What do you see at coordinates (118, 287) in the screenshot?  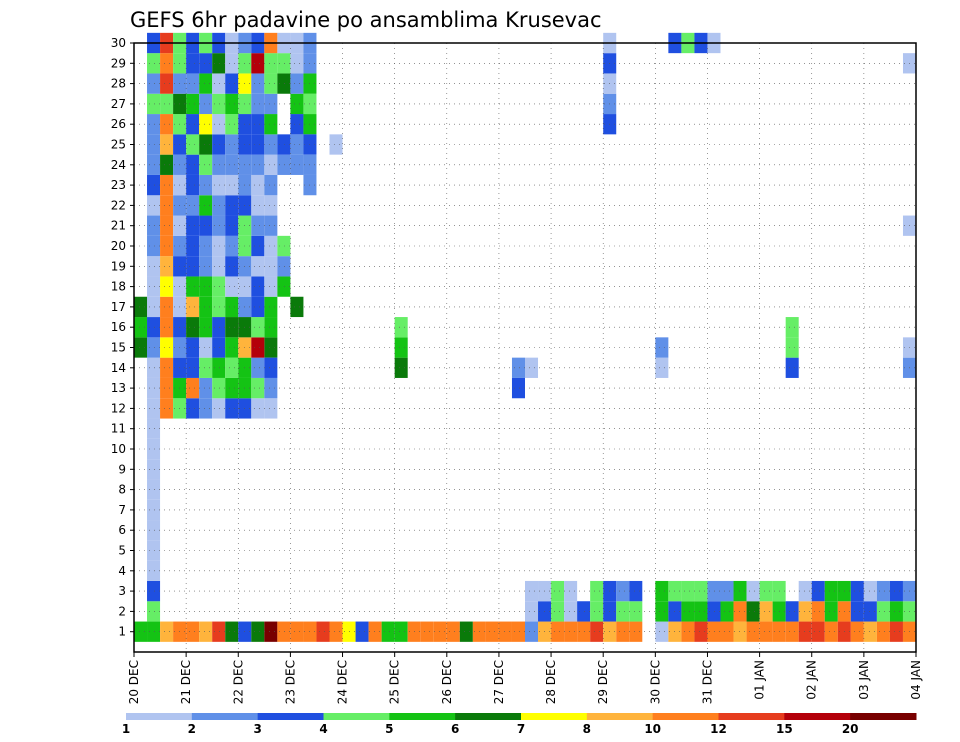 I see `y-tick-label: 18` at bounding box center [118, 287].